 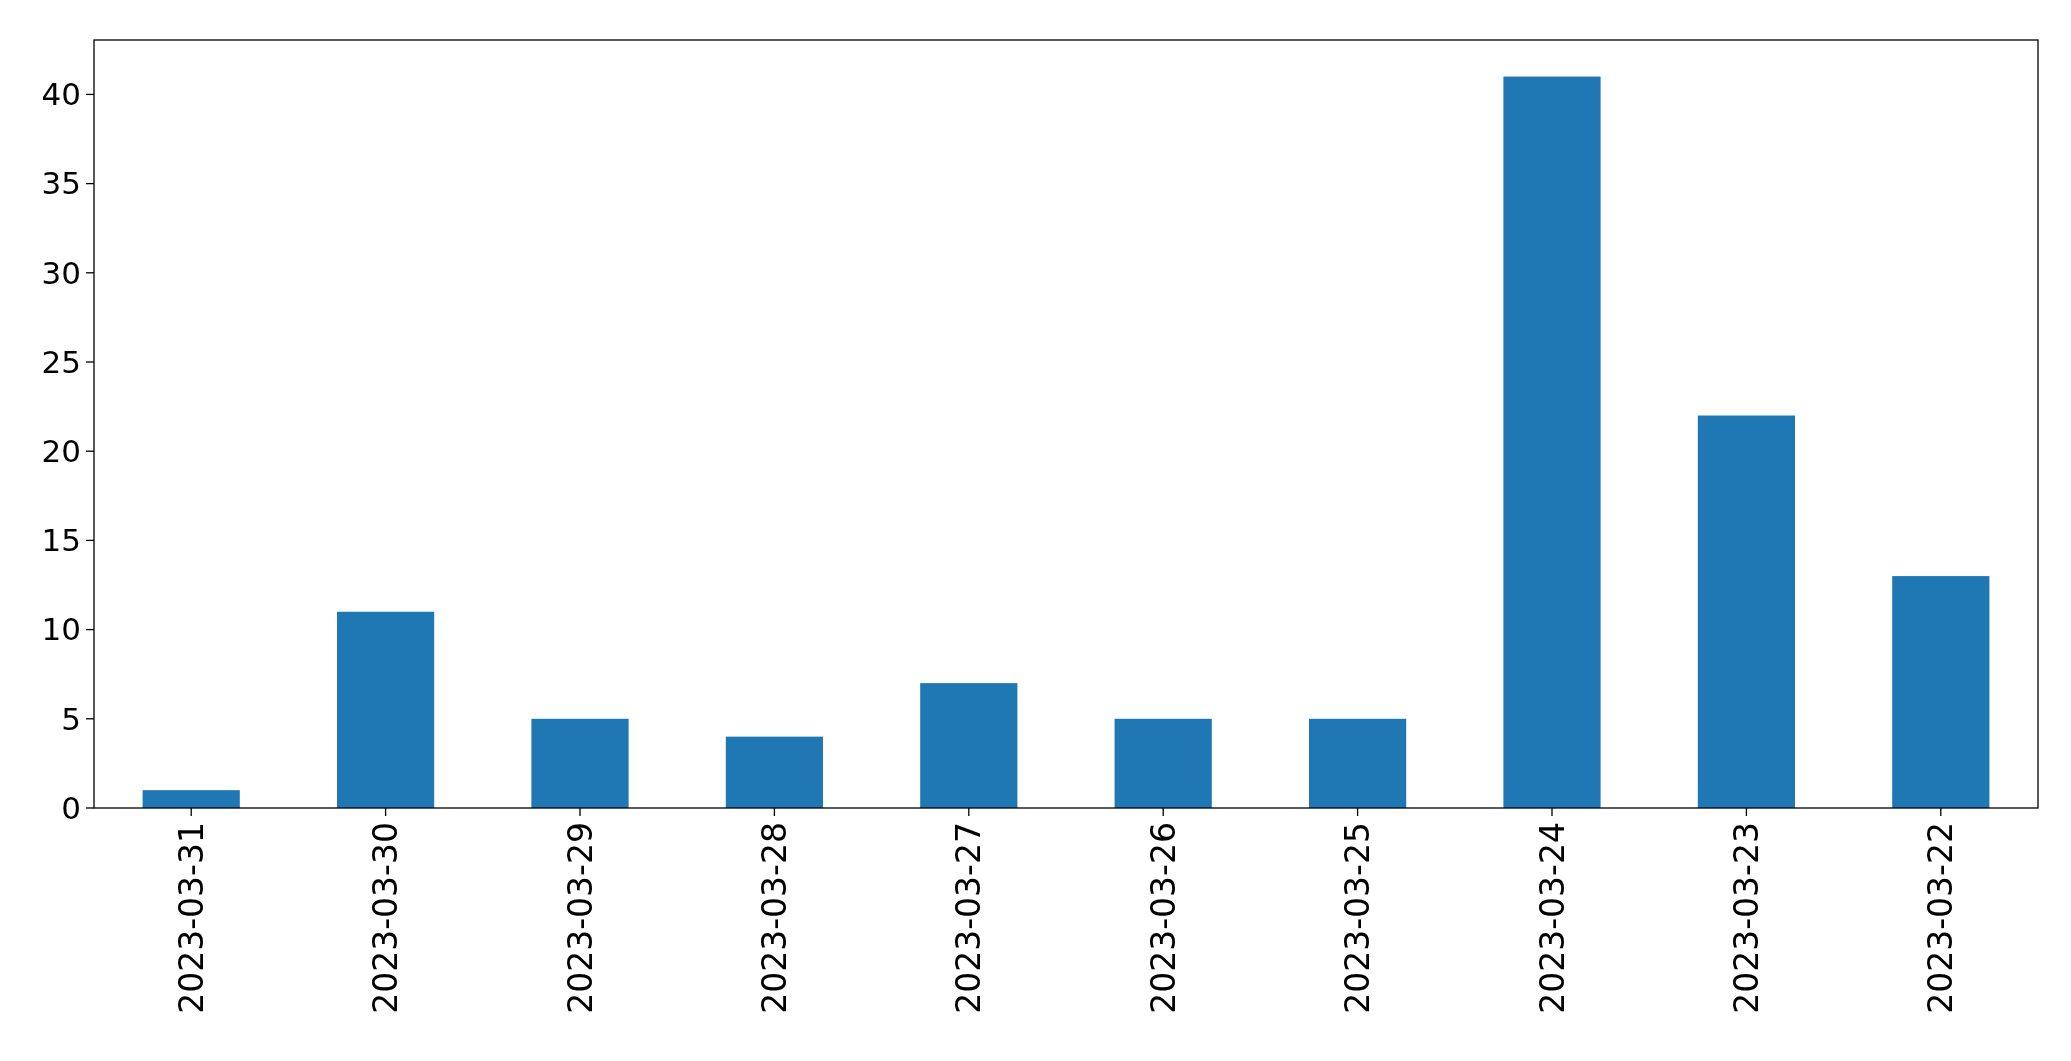 What do you see at coordinates (1163, 918) in the screenshot?
I see `x-tick-label: 2023-03-26` at bounding box center [1163, 918].